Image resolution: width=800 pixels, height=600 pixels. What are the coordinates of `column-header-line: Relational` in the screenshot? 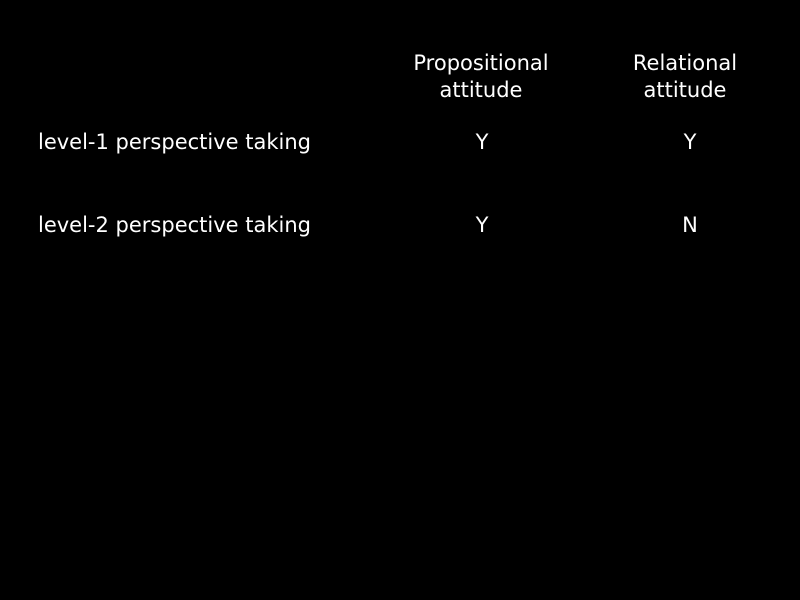 It's located at (685, 63).